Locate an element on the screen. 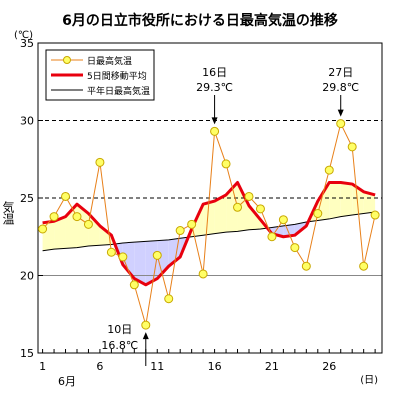  y-tick-label: 30 is located at coordinates (27, 121).